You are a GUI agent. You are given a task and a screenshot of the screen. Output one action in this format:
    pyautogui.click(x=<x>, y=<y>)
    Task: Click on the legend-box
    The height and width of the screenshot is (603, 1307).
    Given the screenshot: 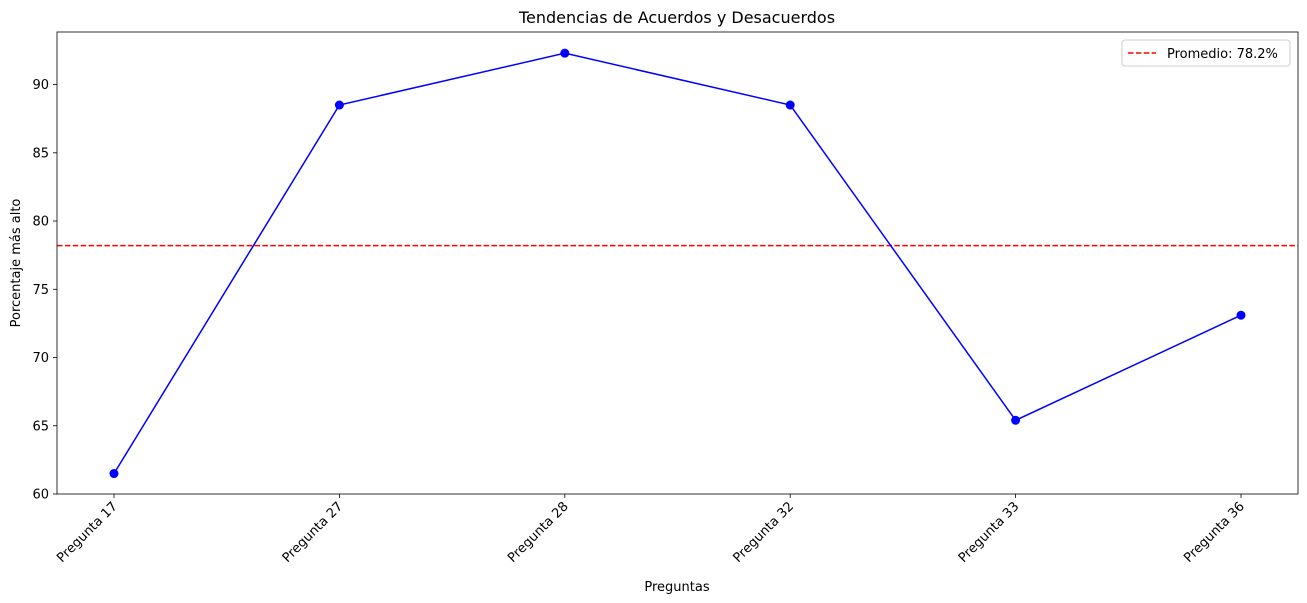 What is the action you would take?
    pyautogui.click(x=1206, y=53)
    